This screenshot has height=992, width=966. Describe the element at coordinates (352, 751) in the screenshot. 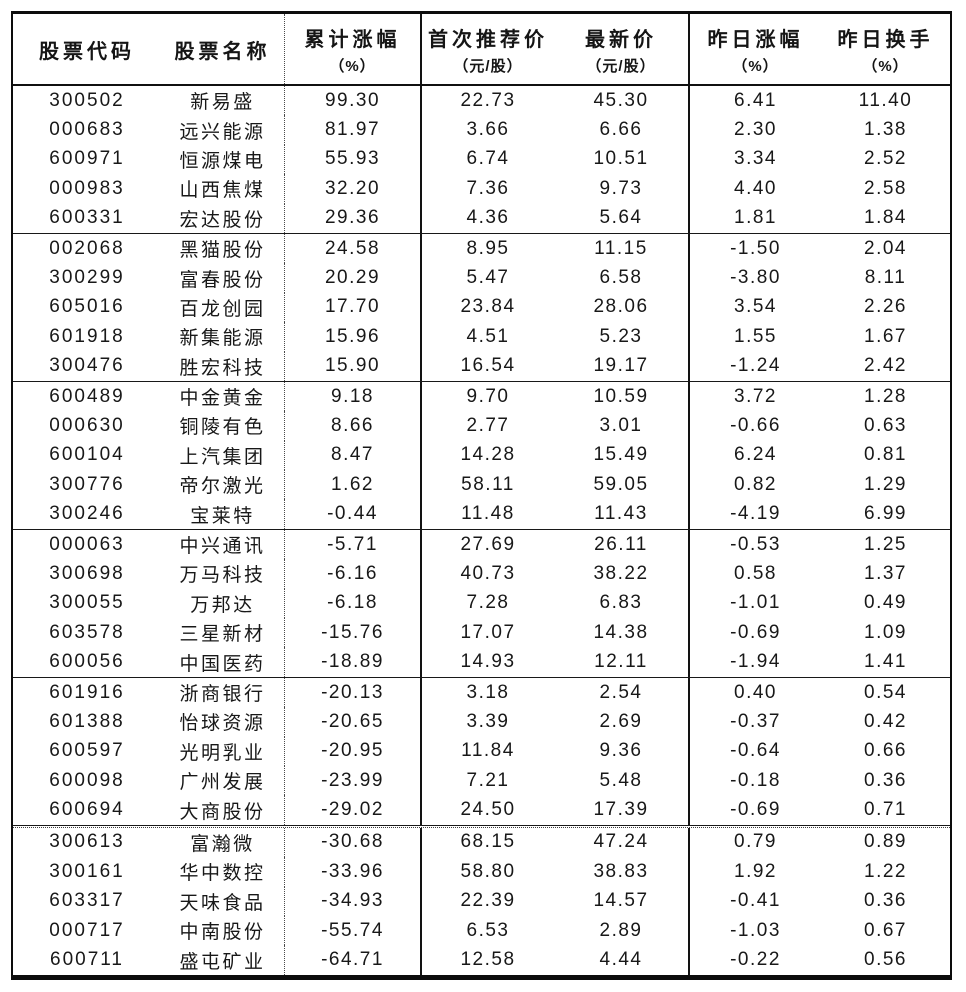

I see `cumulative-gain-cell: -20.95` at that location.